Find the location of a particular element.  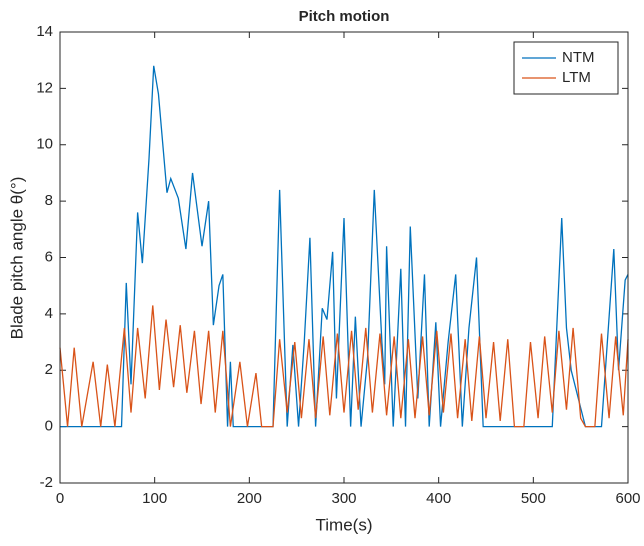

legend-box is located at coordinates (566, 68).